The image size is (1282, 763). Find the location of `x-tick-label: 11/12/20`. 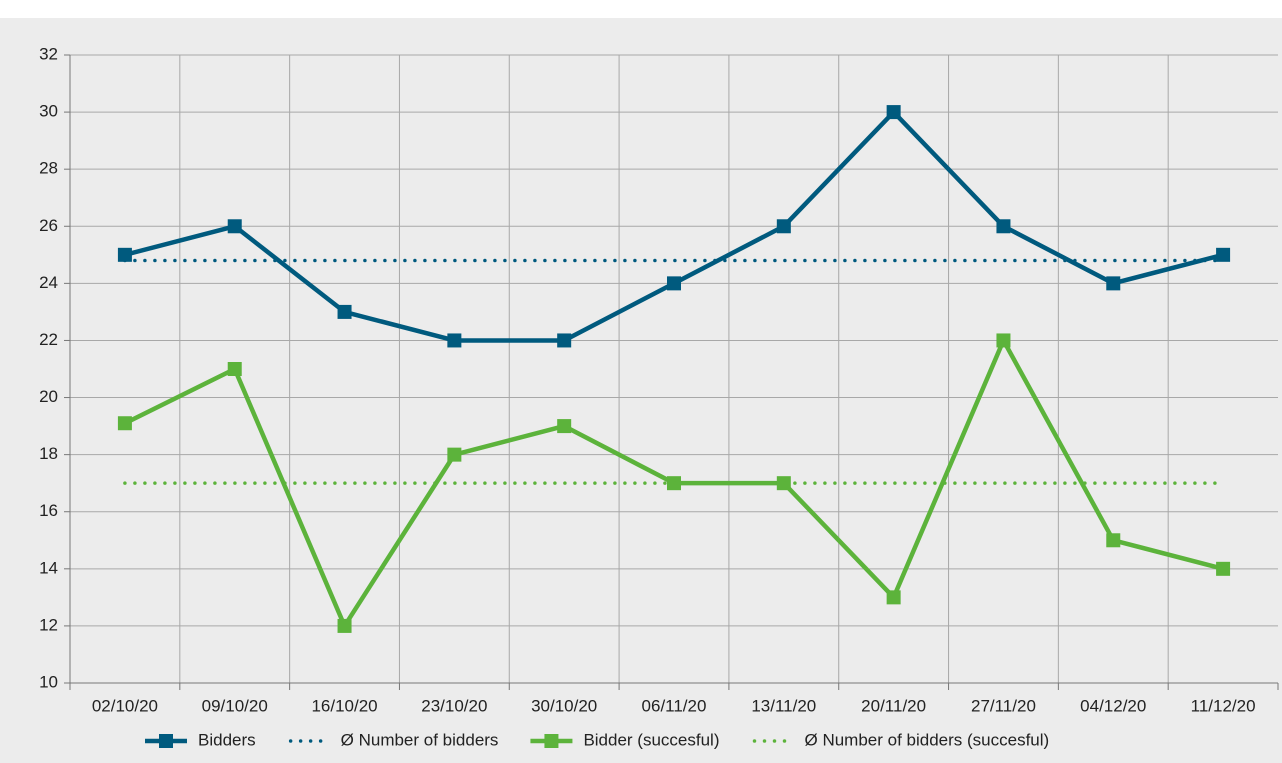

x-tick-label: 11/12/20 is located at coordinates (1223, 705).